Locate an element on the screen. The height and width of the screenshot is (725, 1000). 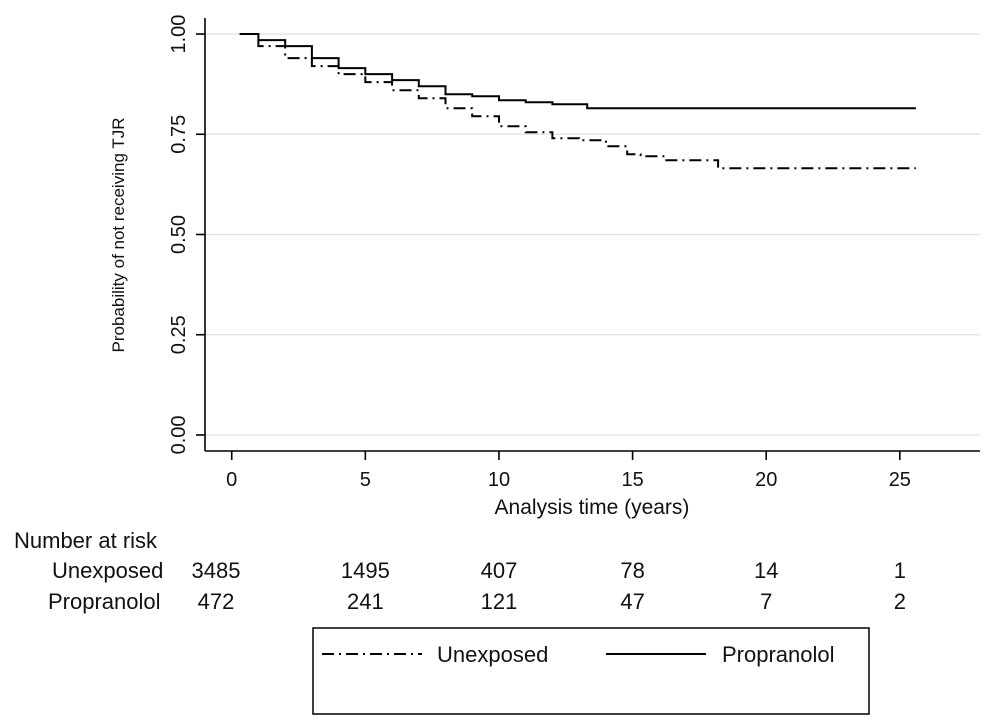
risk-table-title: Number at risk is located at coordinates (86, 540).